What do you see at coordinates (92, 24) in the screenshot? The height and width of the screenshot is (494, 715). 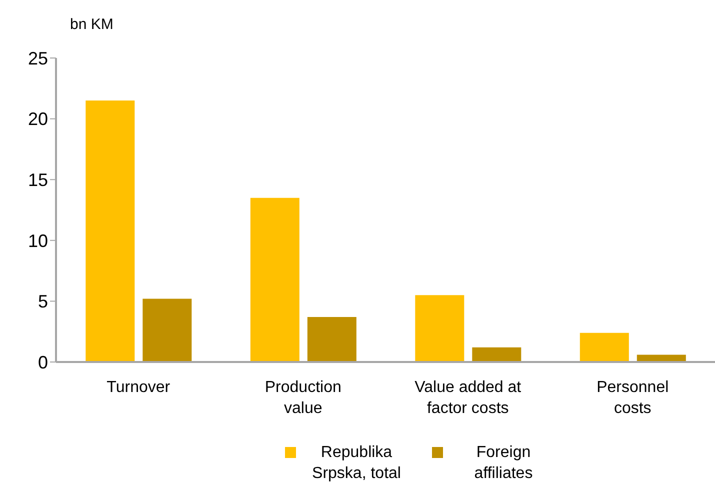 I see `y-axis-title: bn KM` at bounding box center [92, 24].